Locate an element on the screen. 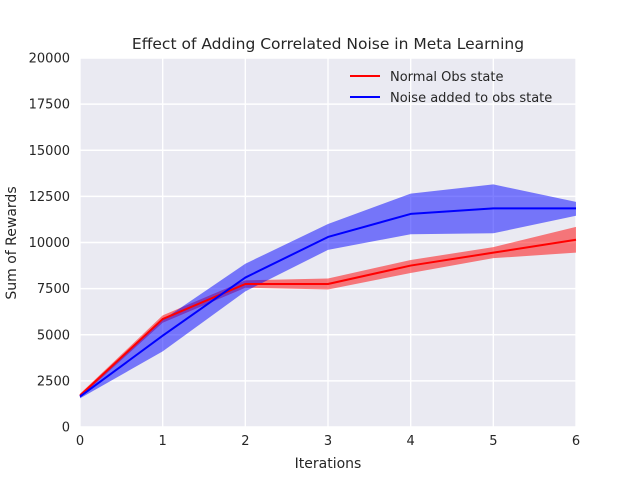 Image resolution: width=640 pixels, height=480 pixels. x-tick-label: 6 is located at coordinates (576, 441).